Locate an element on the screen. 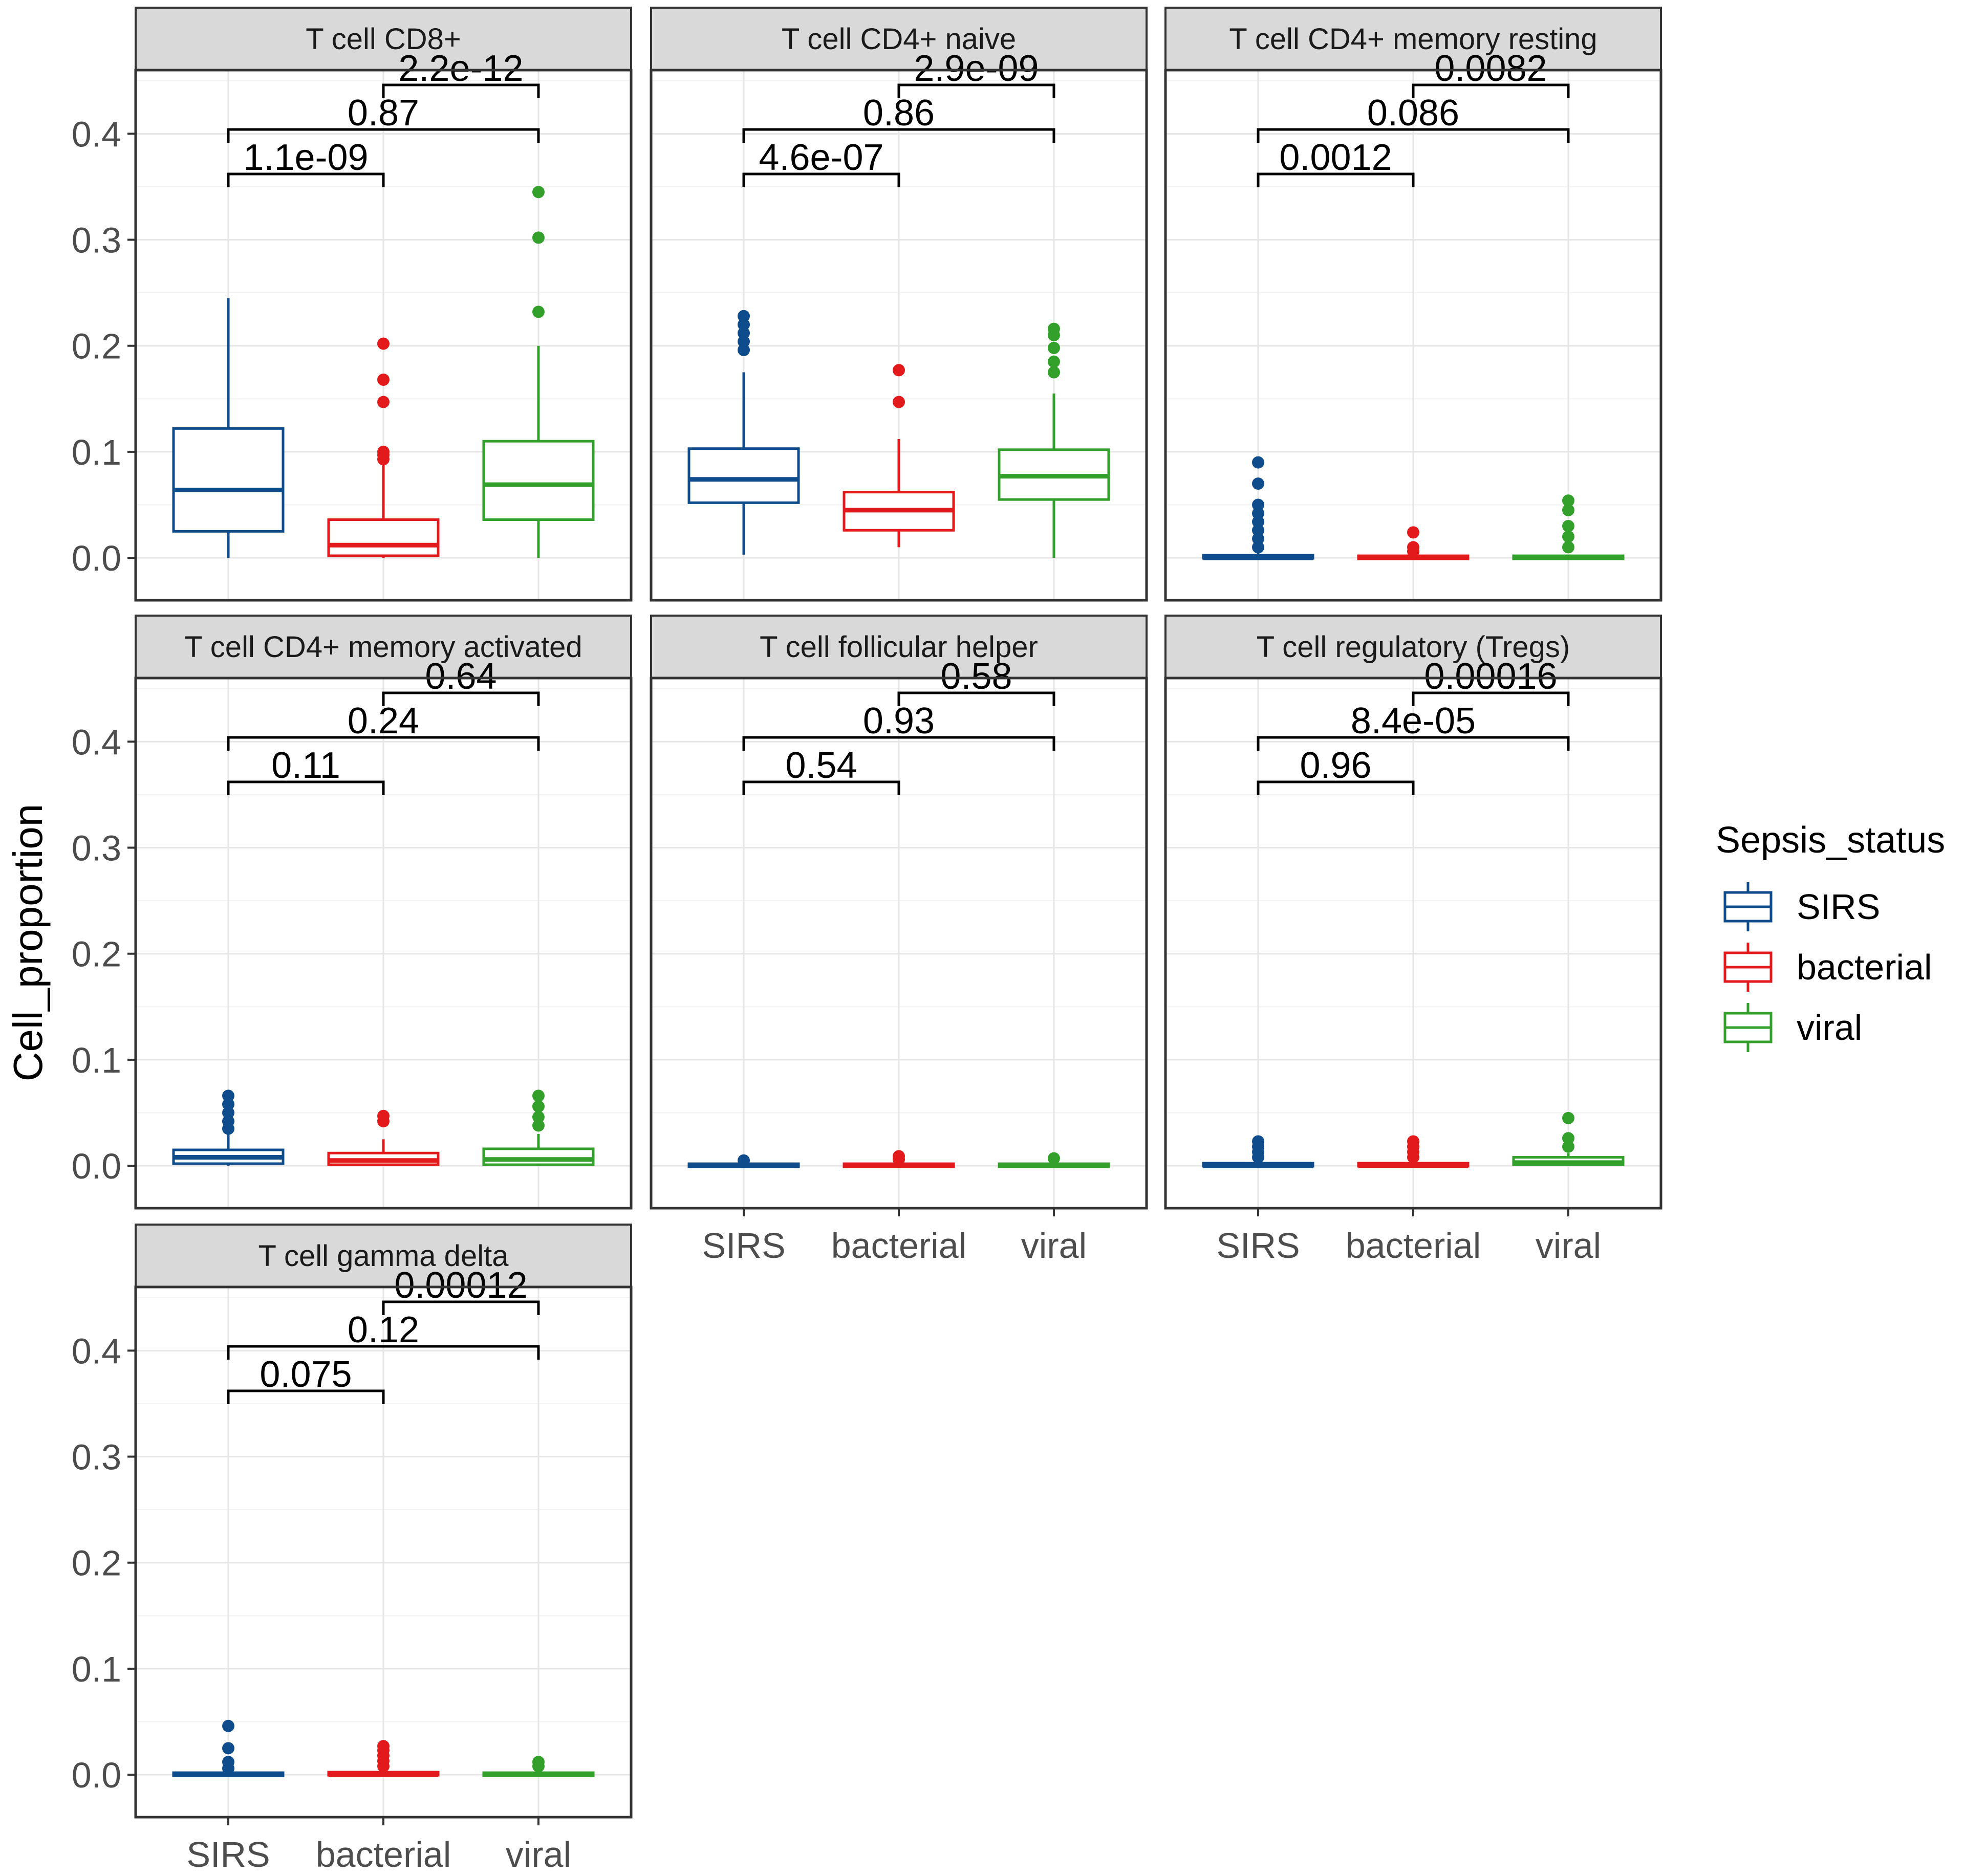 This screenshot has height=1876, width=1965. pvalue-bracket: 0.11 is located at coordinates (306, 770).